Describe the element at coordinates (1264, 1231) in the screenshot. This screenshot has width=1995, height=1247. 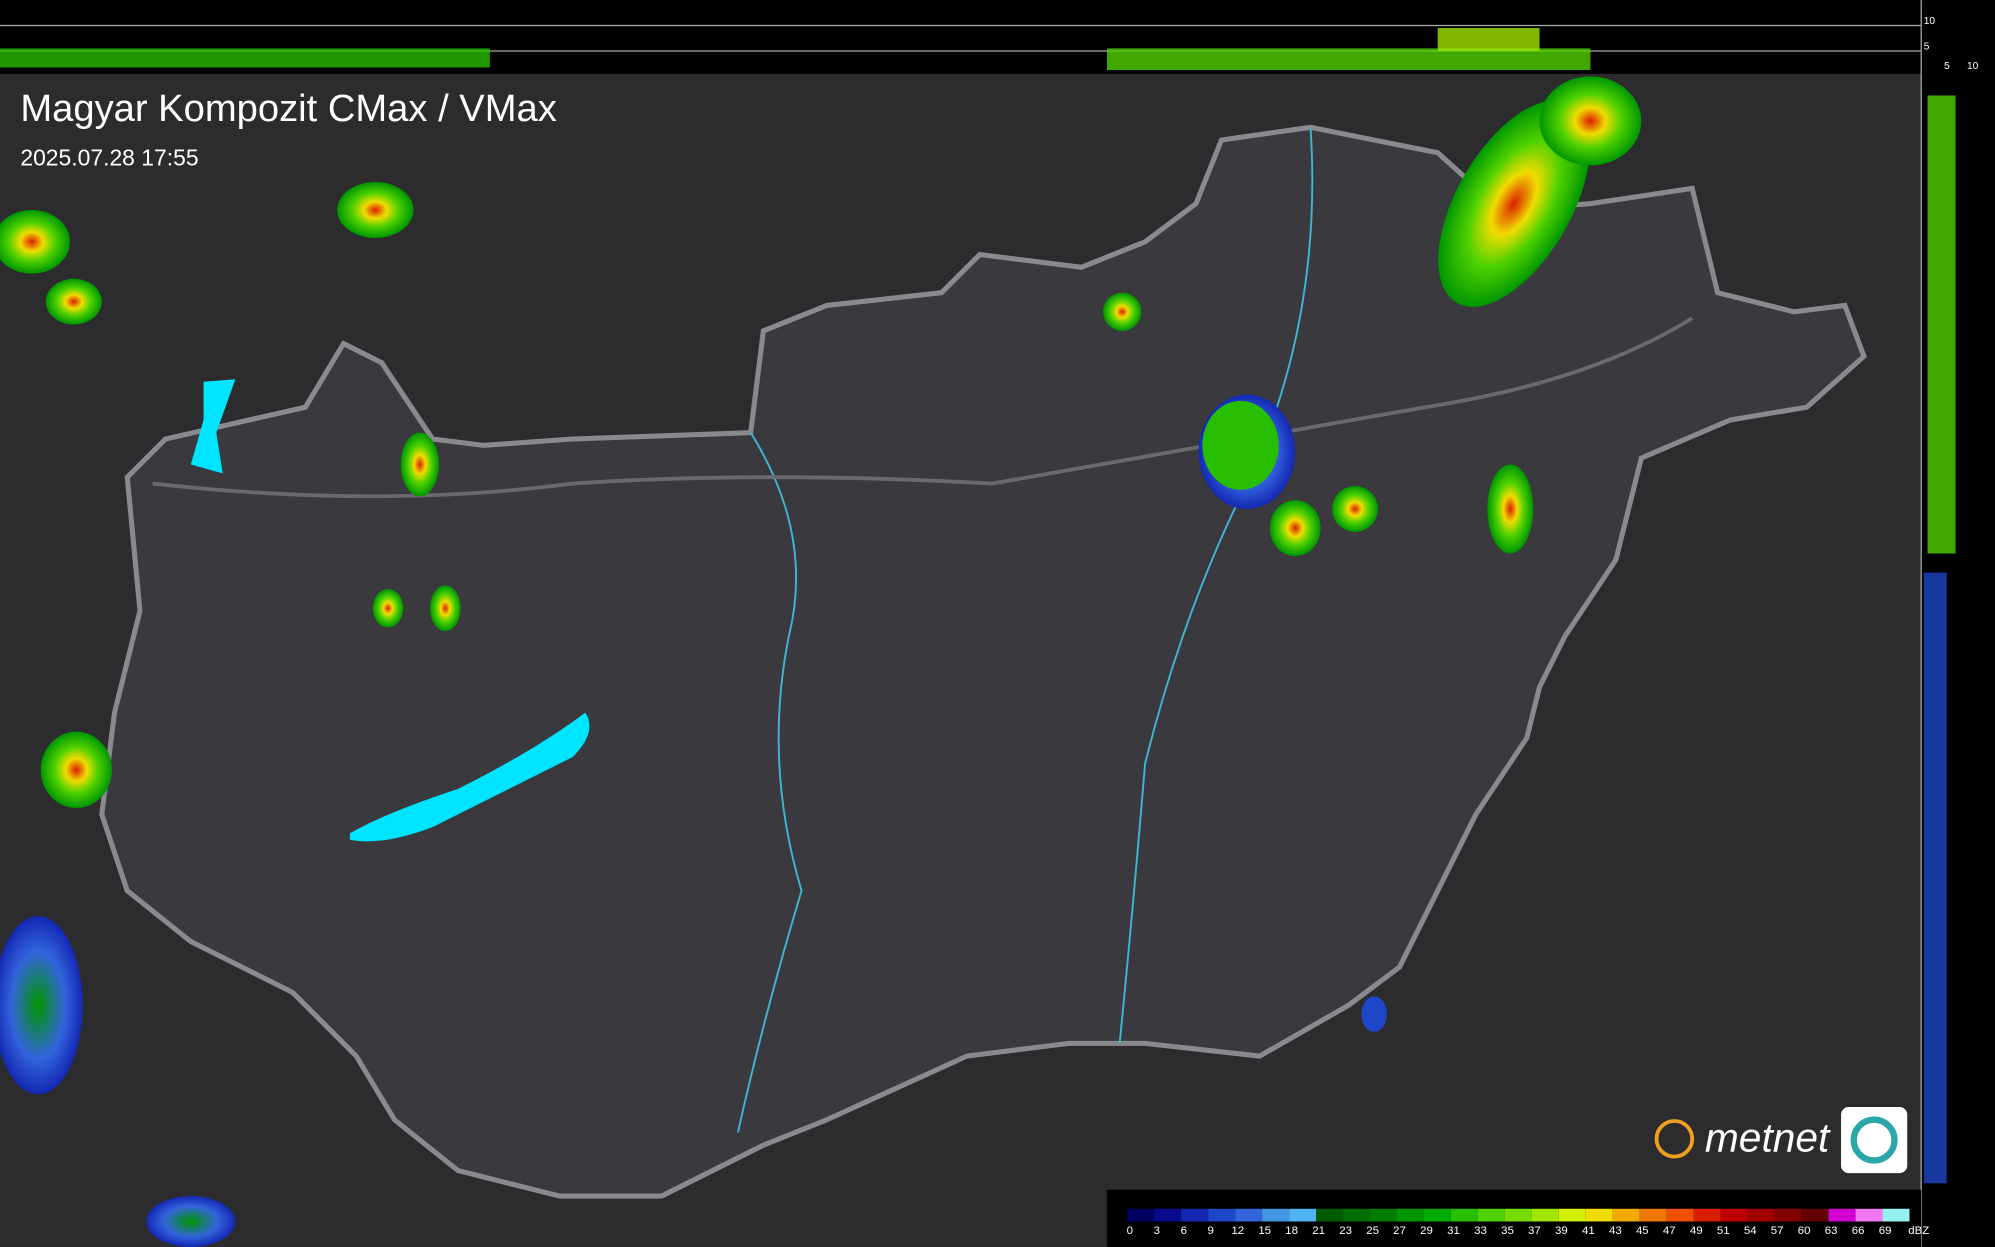
I see `legend-label: 15` at that location.